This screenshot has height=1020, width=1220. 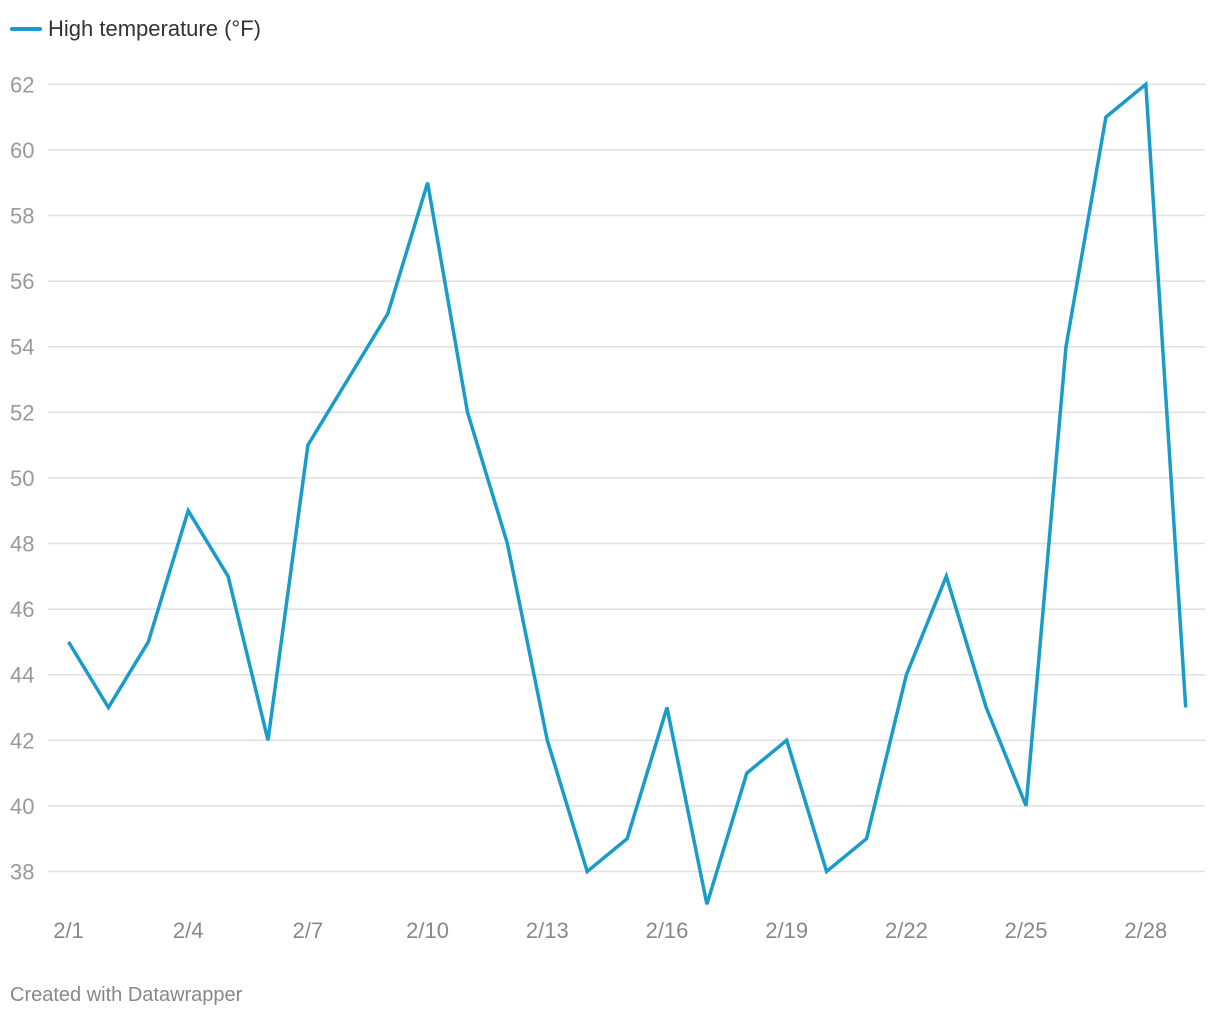 I want to click on y-tick-label: 50, so click(x=22, y=478).